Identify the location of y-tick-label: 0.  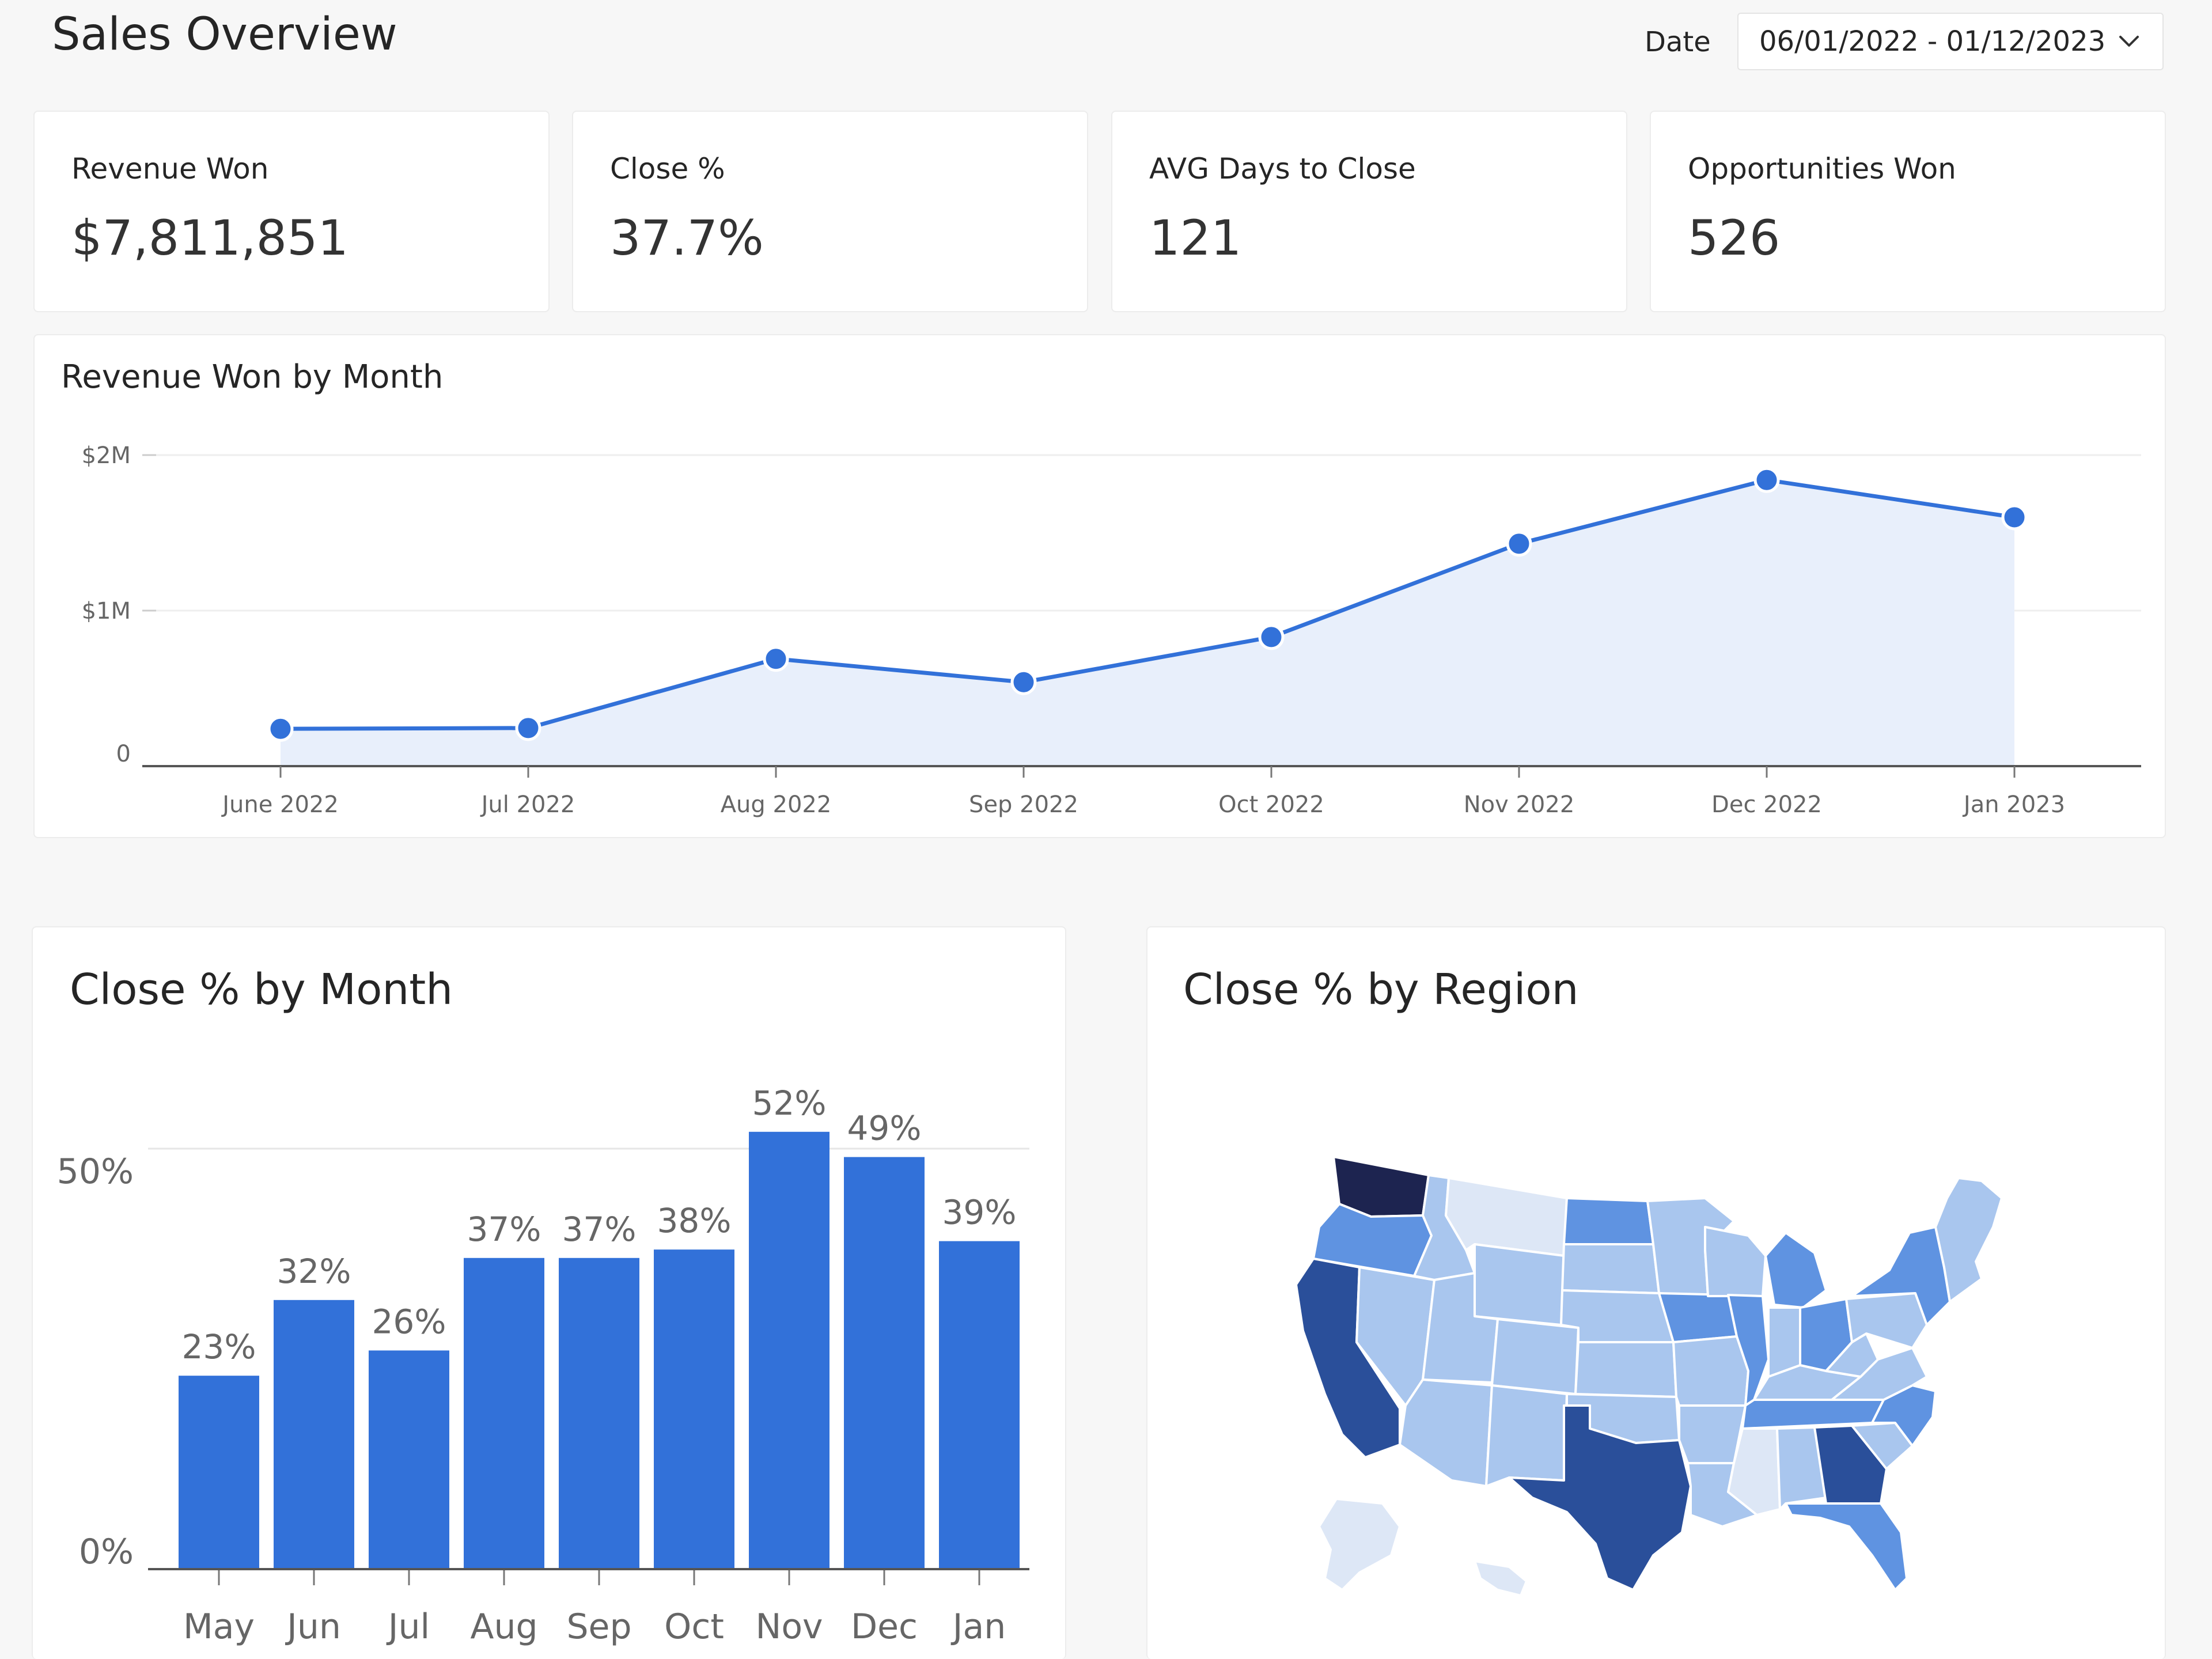
(123, 754).